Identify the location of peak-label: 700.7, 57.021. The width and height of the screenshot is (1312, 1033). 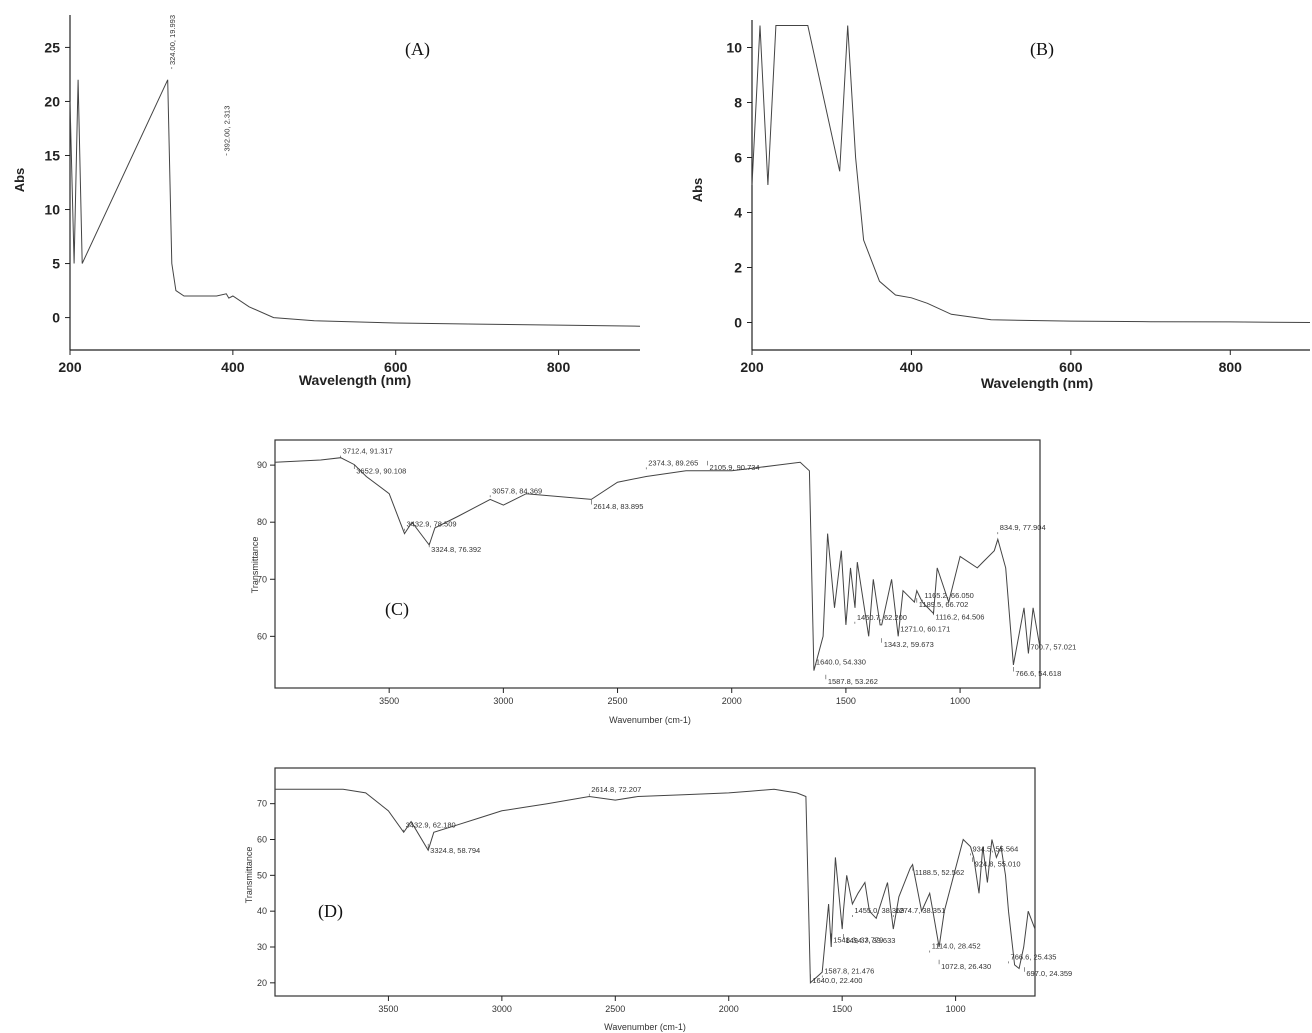
(1053, 646).